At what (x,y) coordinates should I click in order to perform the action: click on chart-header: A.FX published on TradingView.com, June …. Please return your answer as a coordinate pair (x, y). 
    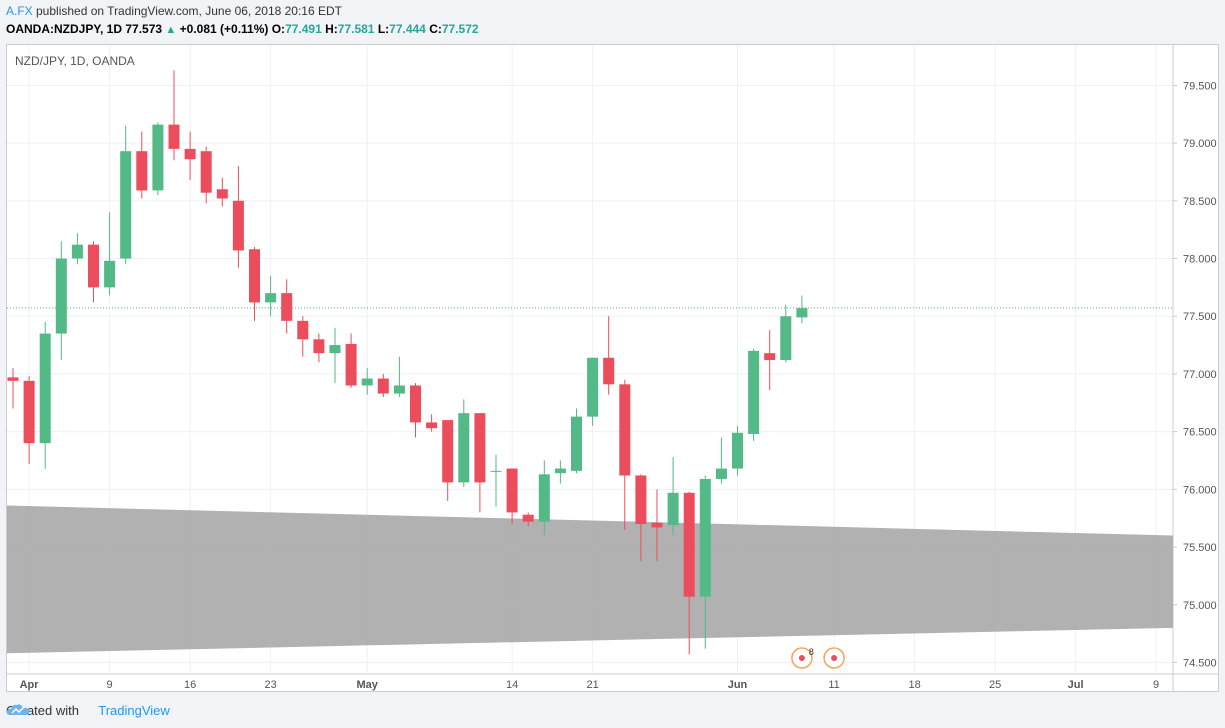
    Looking at the image, I should click on (612, 21).